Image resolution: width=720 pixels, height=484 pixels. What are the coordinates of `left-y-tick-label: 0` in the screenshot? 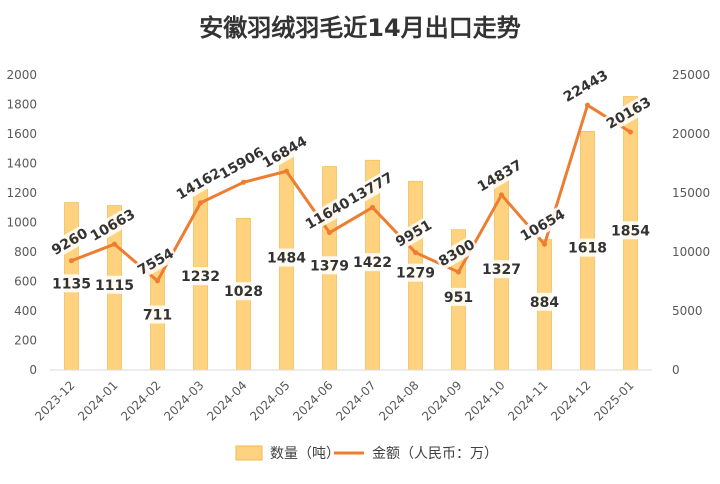 It's located at (33, 370).